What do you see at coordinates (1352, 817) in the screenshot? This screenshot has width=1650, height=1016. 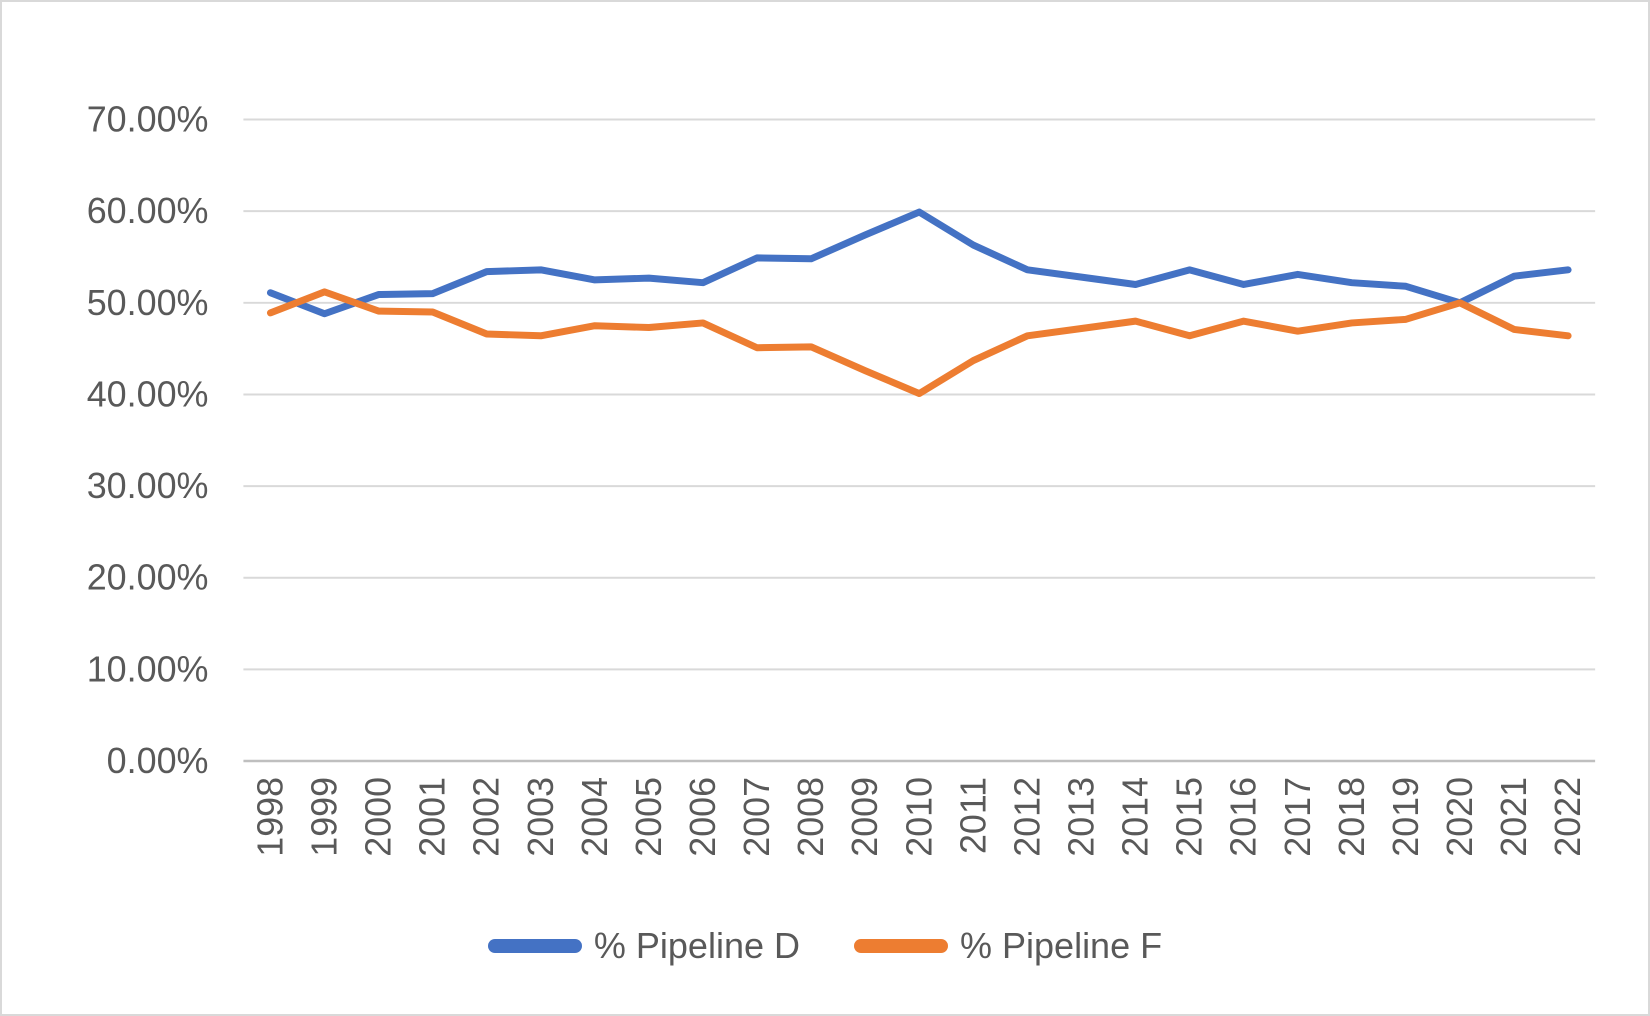 I see `x-axis-tick-label: 2018` at bounding box center [1352, 817].